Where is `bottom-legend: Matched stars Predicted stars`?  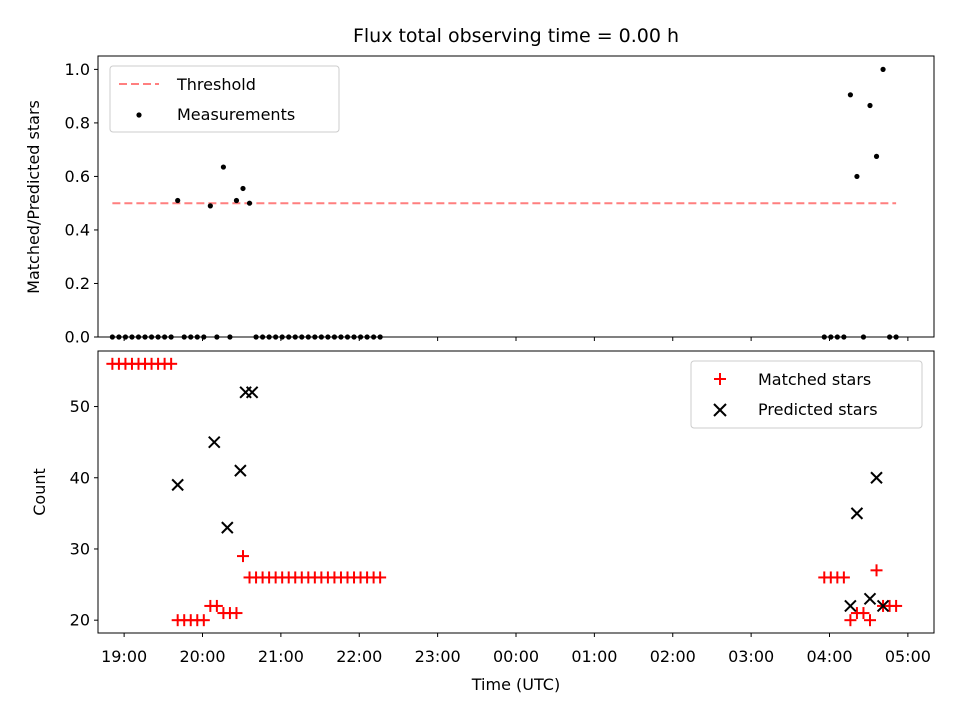
bottom-legend: Matched stars Predicted stars is located at coordinates (806, 394).